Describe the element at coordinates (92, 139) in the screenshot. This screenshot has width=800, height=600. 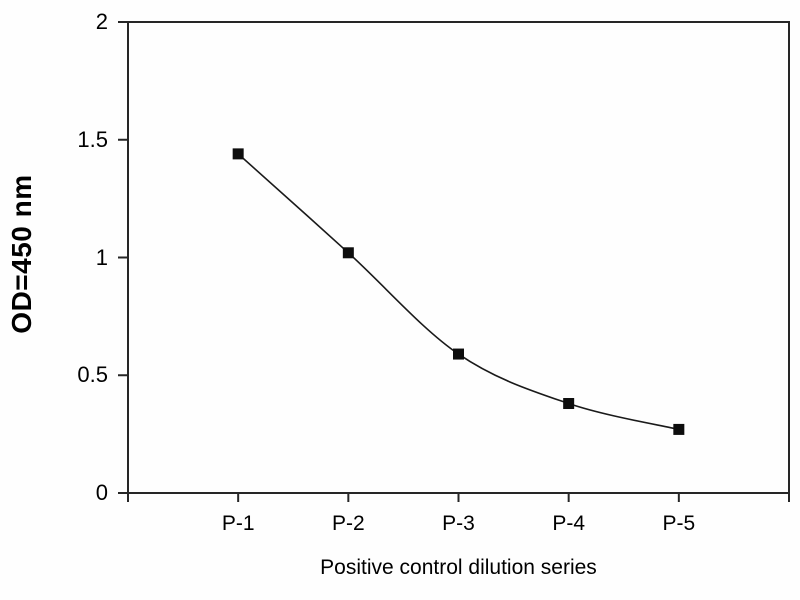
I see `y-tick-label: 1.5` at that location.